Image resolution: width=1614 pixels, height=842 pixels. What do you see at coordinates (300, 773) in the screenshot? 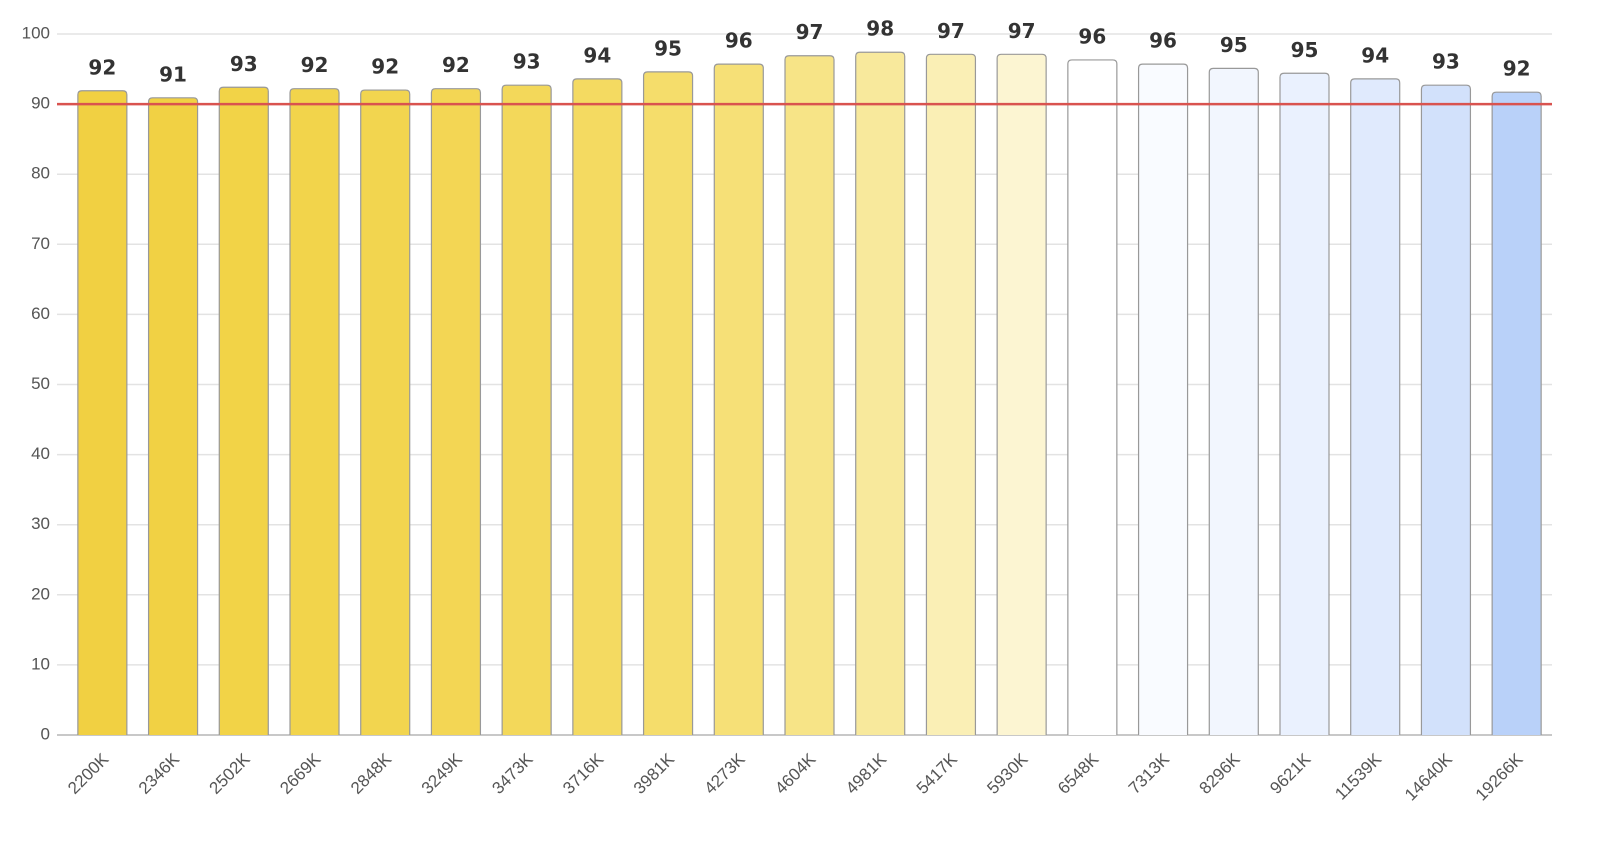
I see `x-tick-label: 2669K` at bounding box center [300, 773].